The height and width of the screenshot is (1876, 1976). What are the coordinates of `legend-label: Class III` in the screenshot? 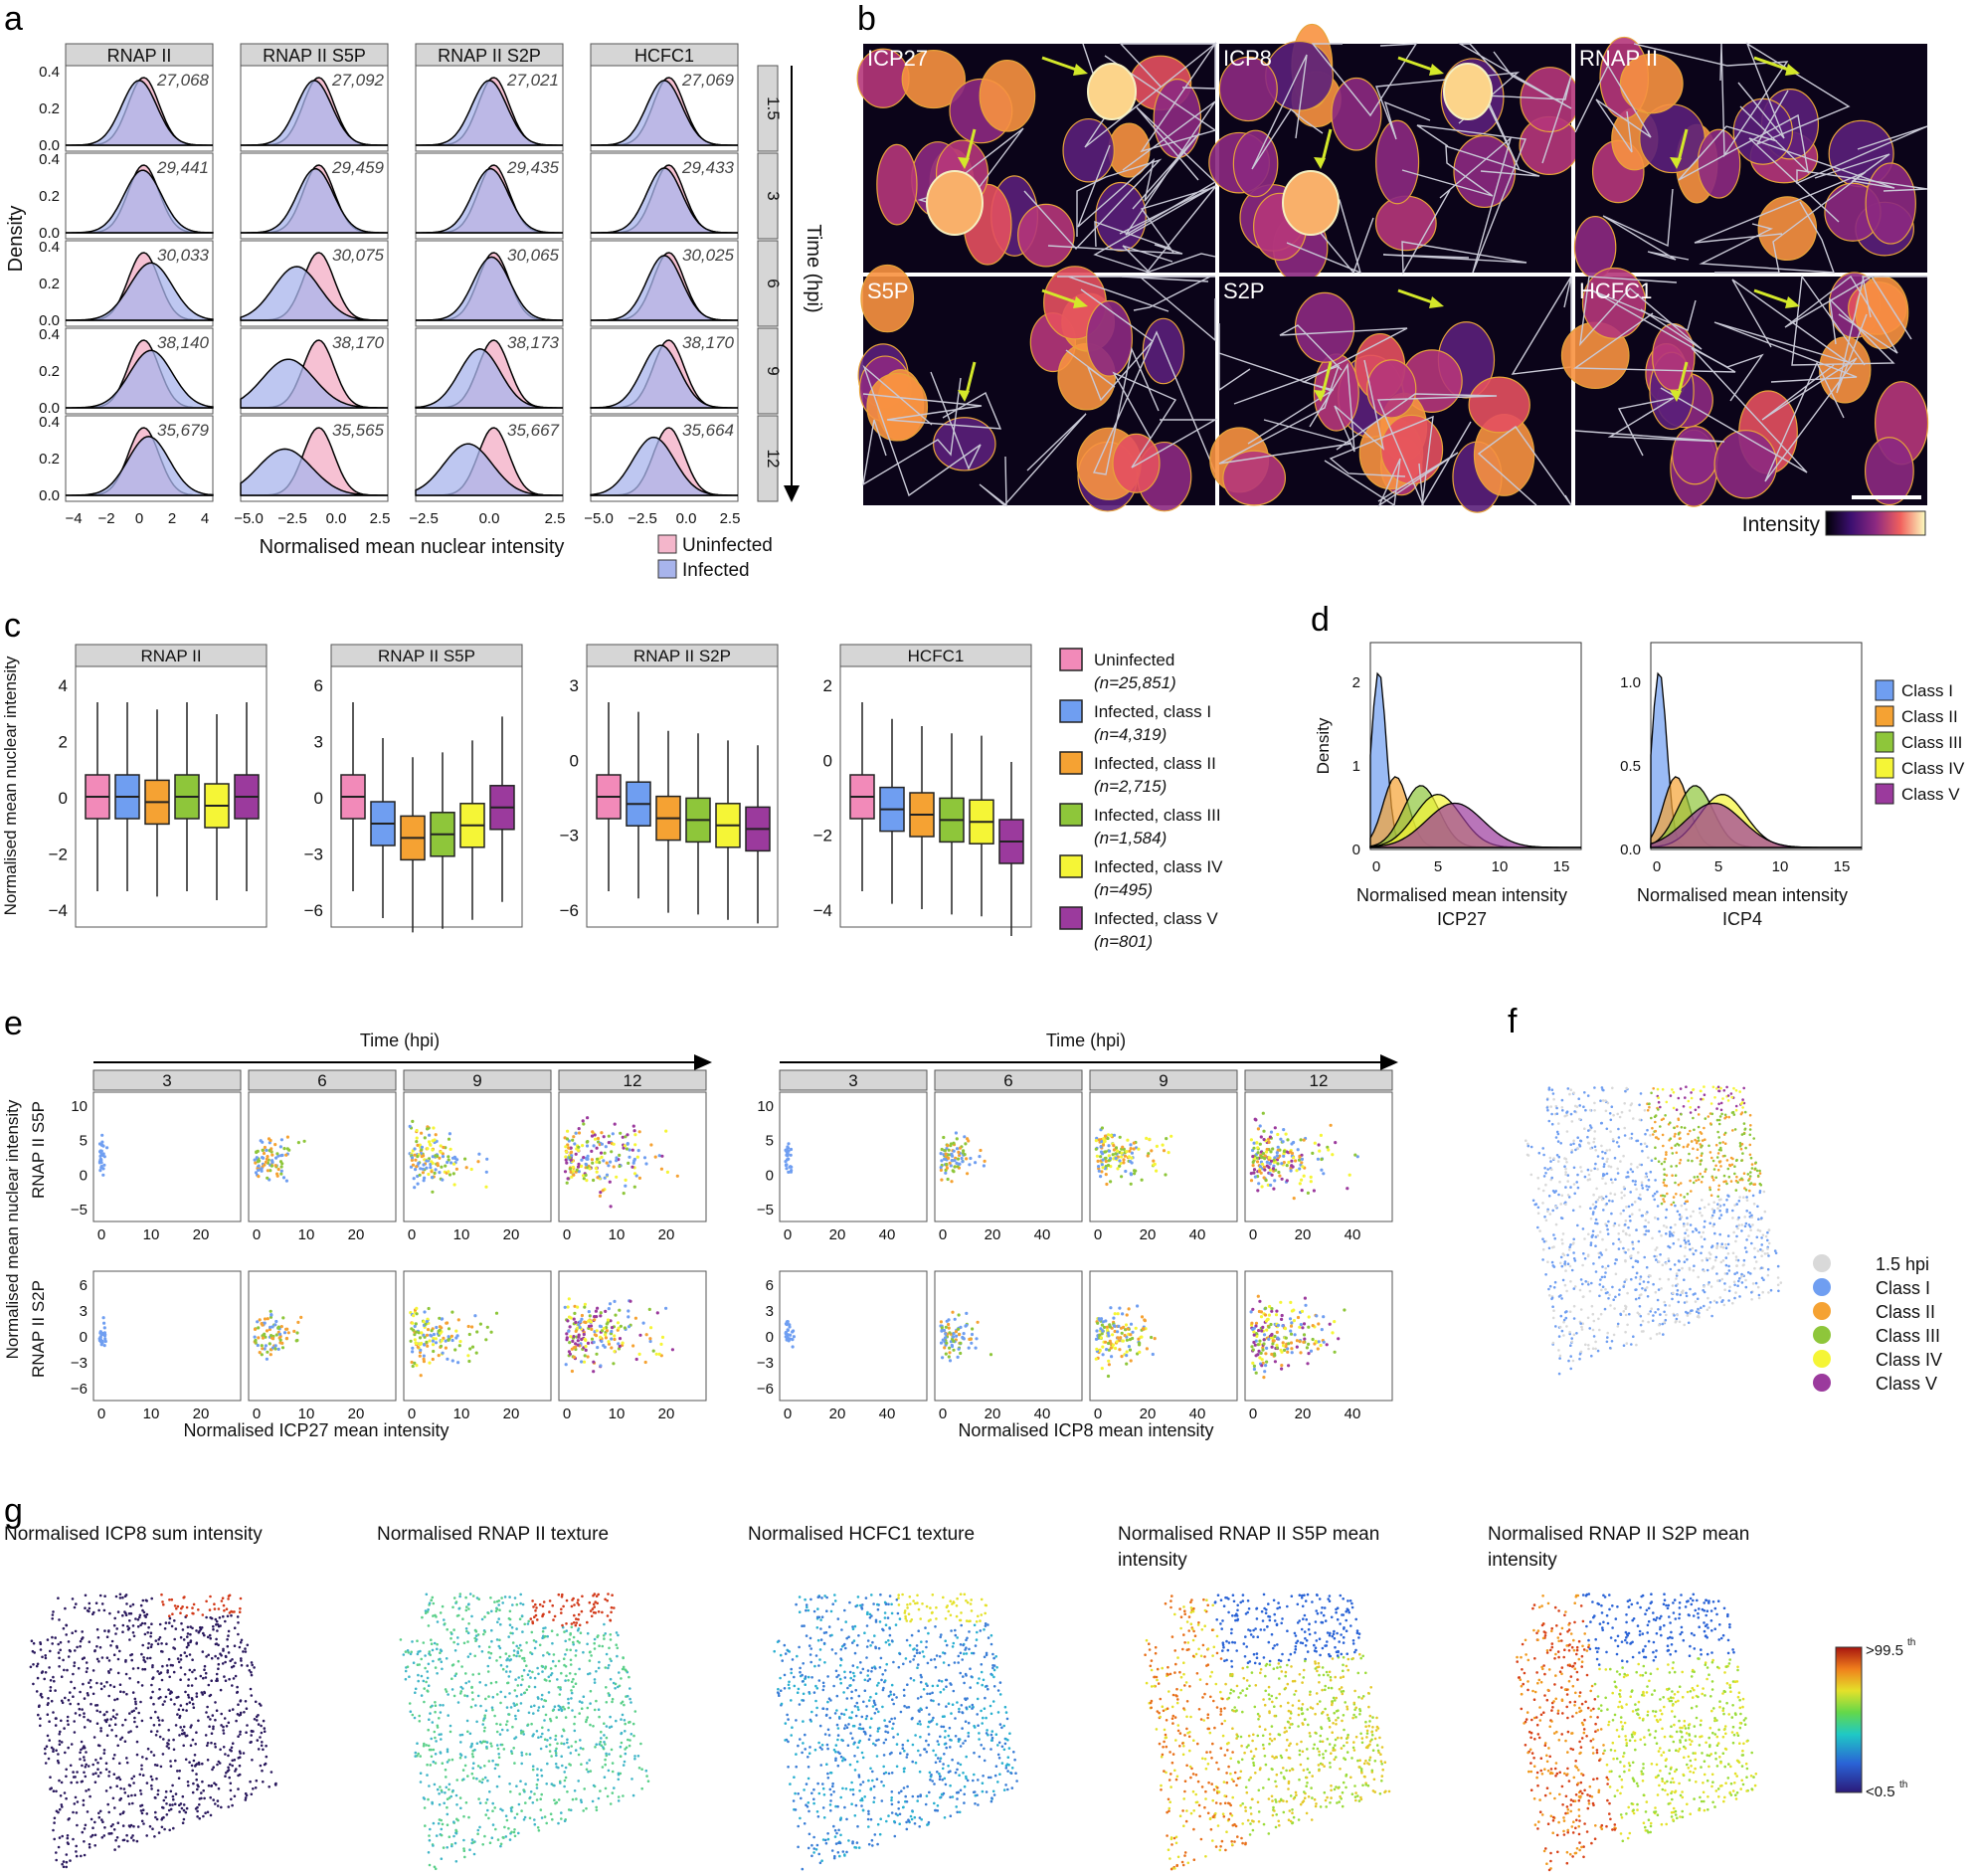 It's located at (1908, 1336).